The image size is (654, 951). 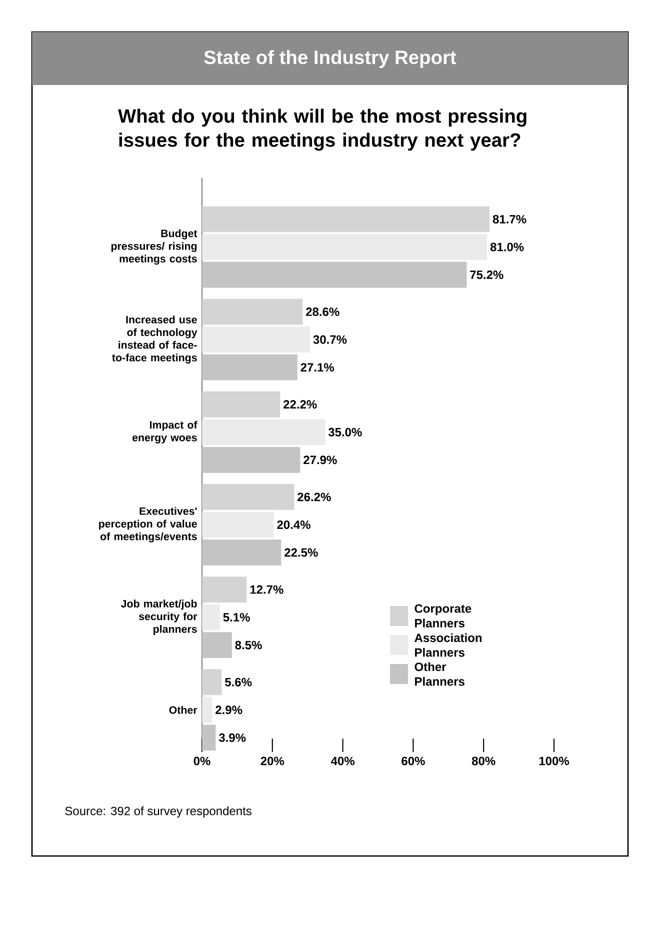 I want to click on x-tick-label: 100%, so click(x=554, y=761).